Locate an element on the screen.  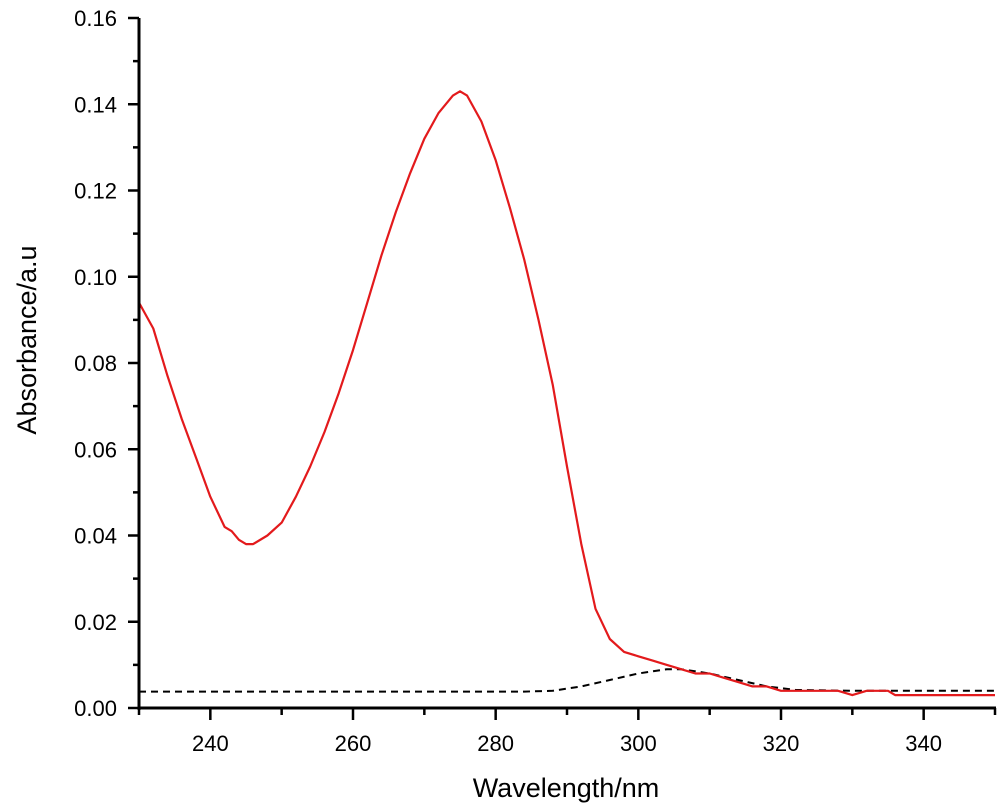
reference-dashed-line is located at coordinates (567, 680).